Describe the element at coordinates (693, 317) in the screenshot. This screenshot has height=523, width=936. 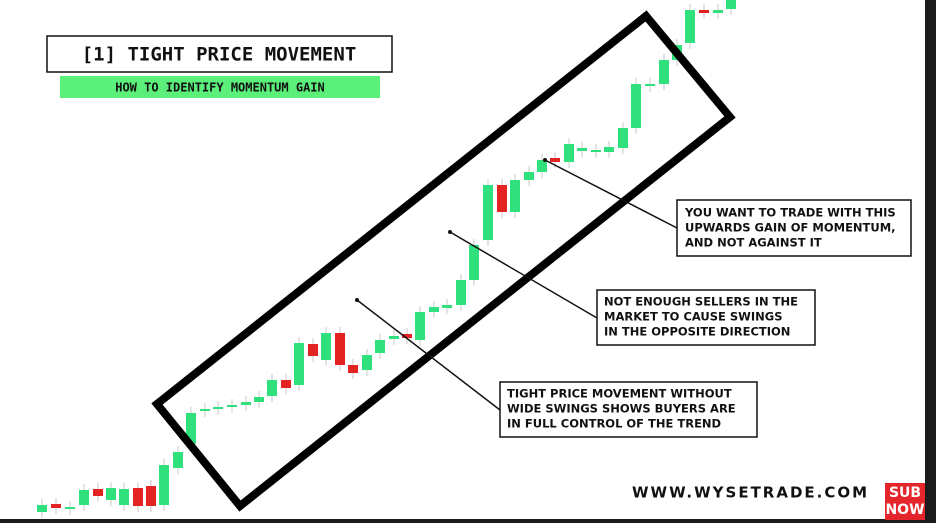
I see `annotation-text: MARKET TO CAUSE SWINGS` at that location.